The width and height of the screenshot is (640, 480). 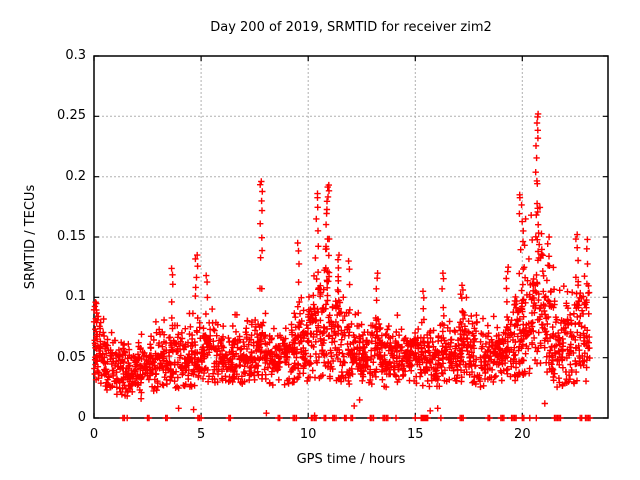 What do you see at coordinates (94, 434) in the screenshot?
I see `x-tick-label: 0` at bounding box center [94, 434].